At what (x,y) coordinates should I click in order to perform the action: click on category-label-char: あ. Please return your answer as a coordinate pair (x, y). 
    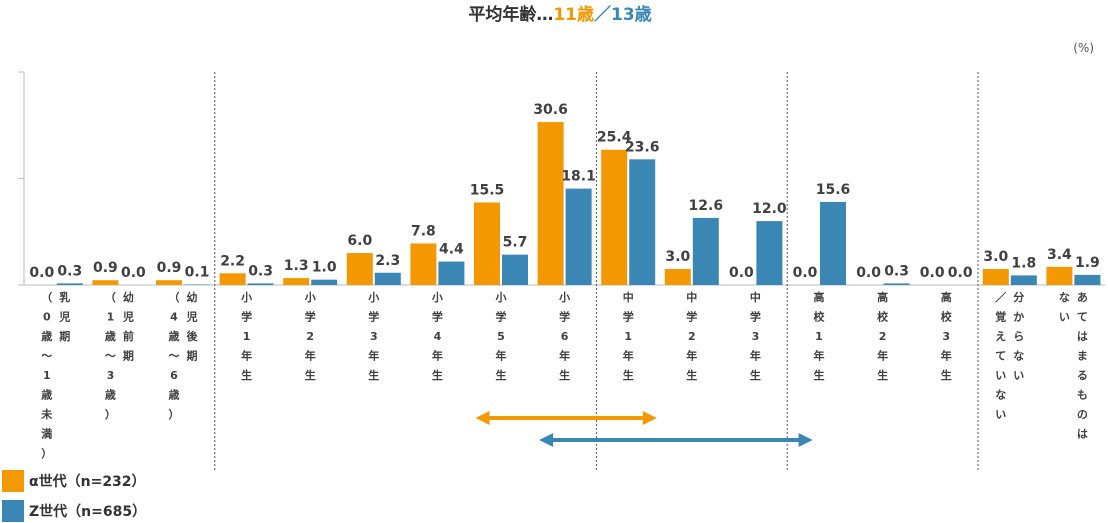
    Looking at the image, I should click on (1082, 297).